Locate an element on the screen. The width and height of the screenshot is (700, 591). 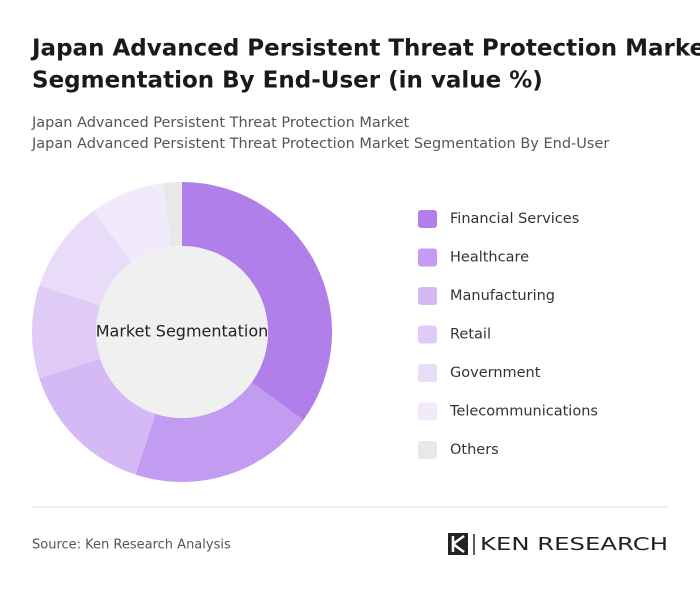
legend-label: Healthcare is located at coordinates (489, 258).